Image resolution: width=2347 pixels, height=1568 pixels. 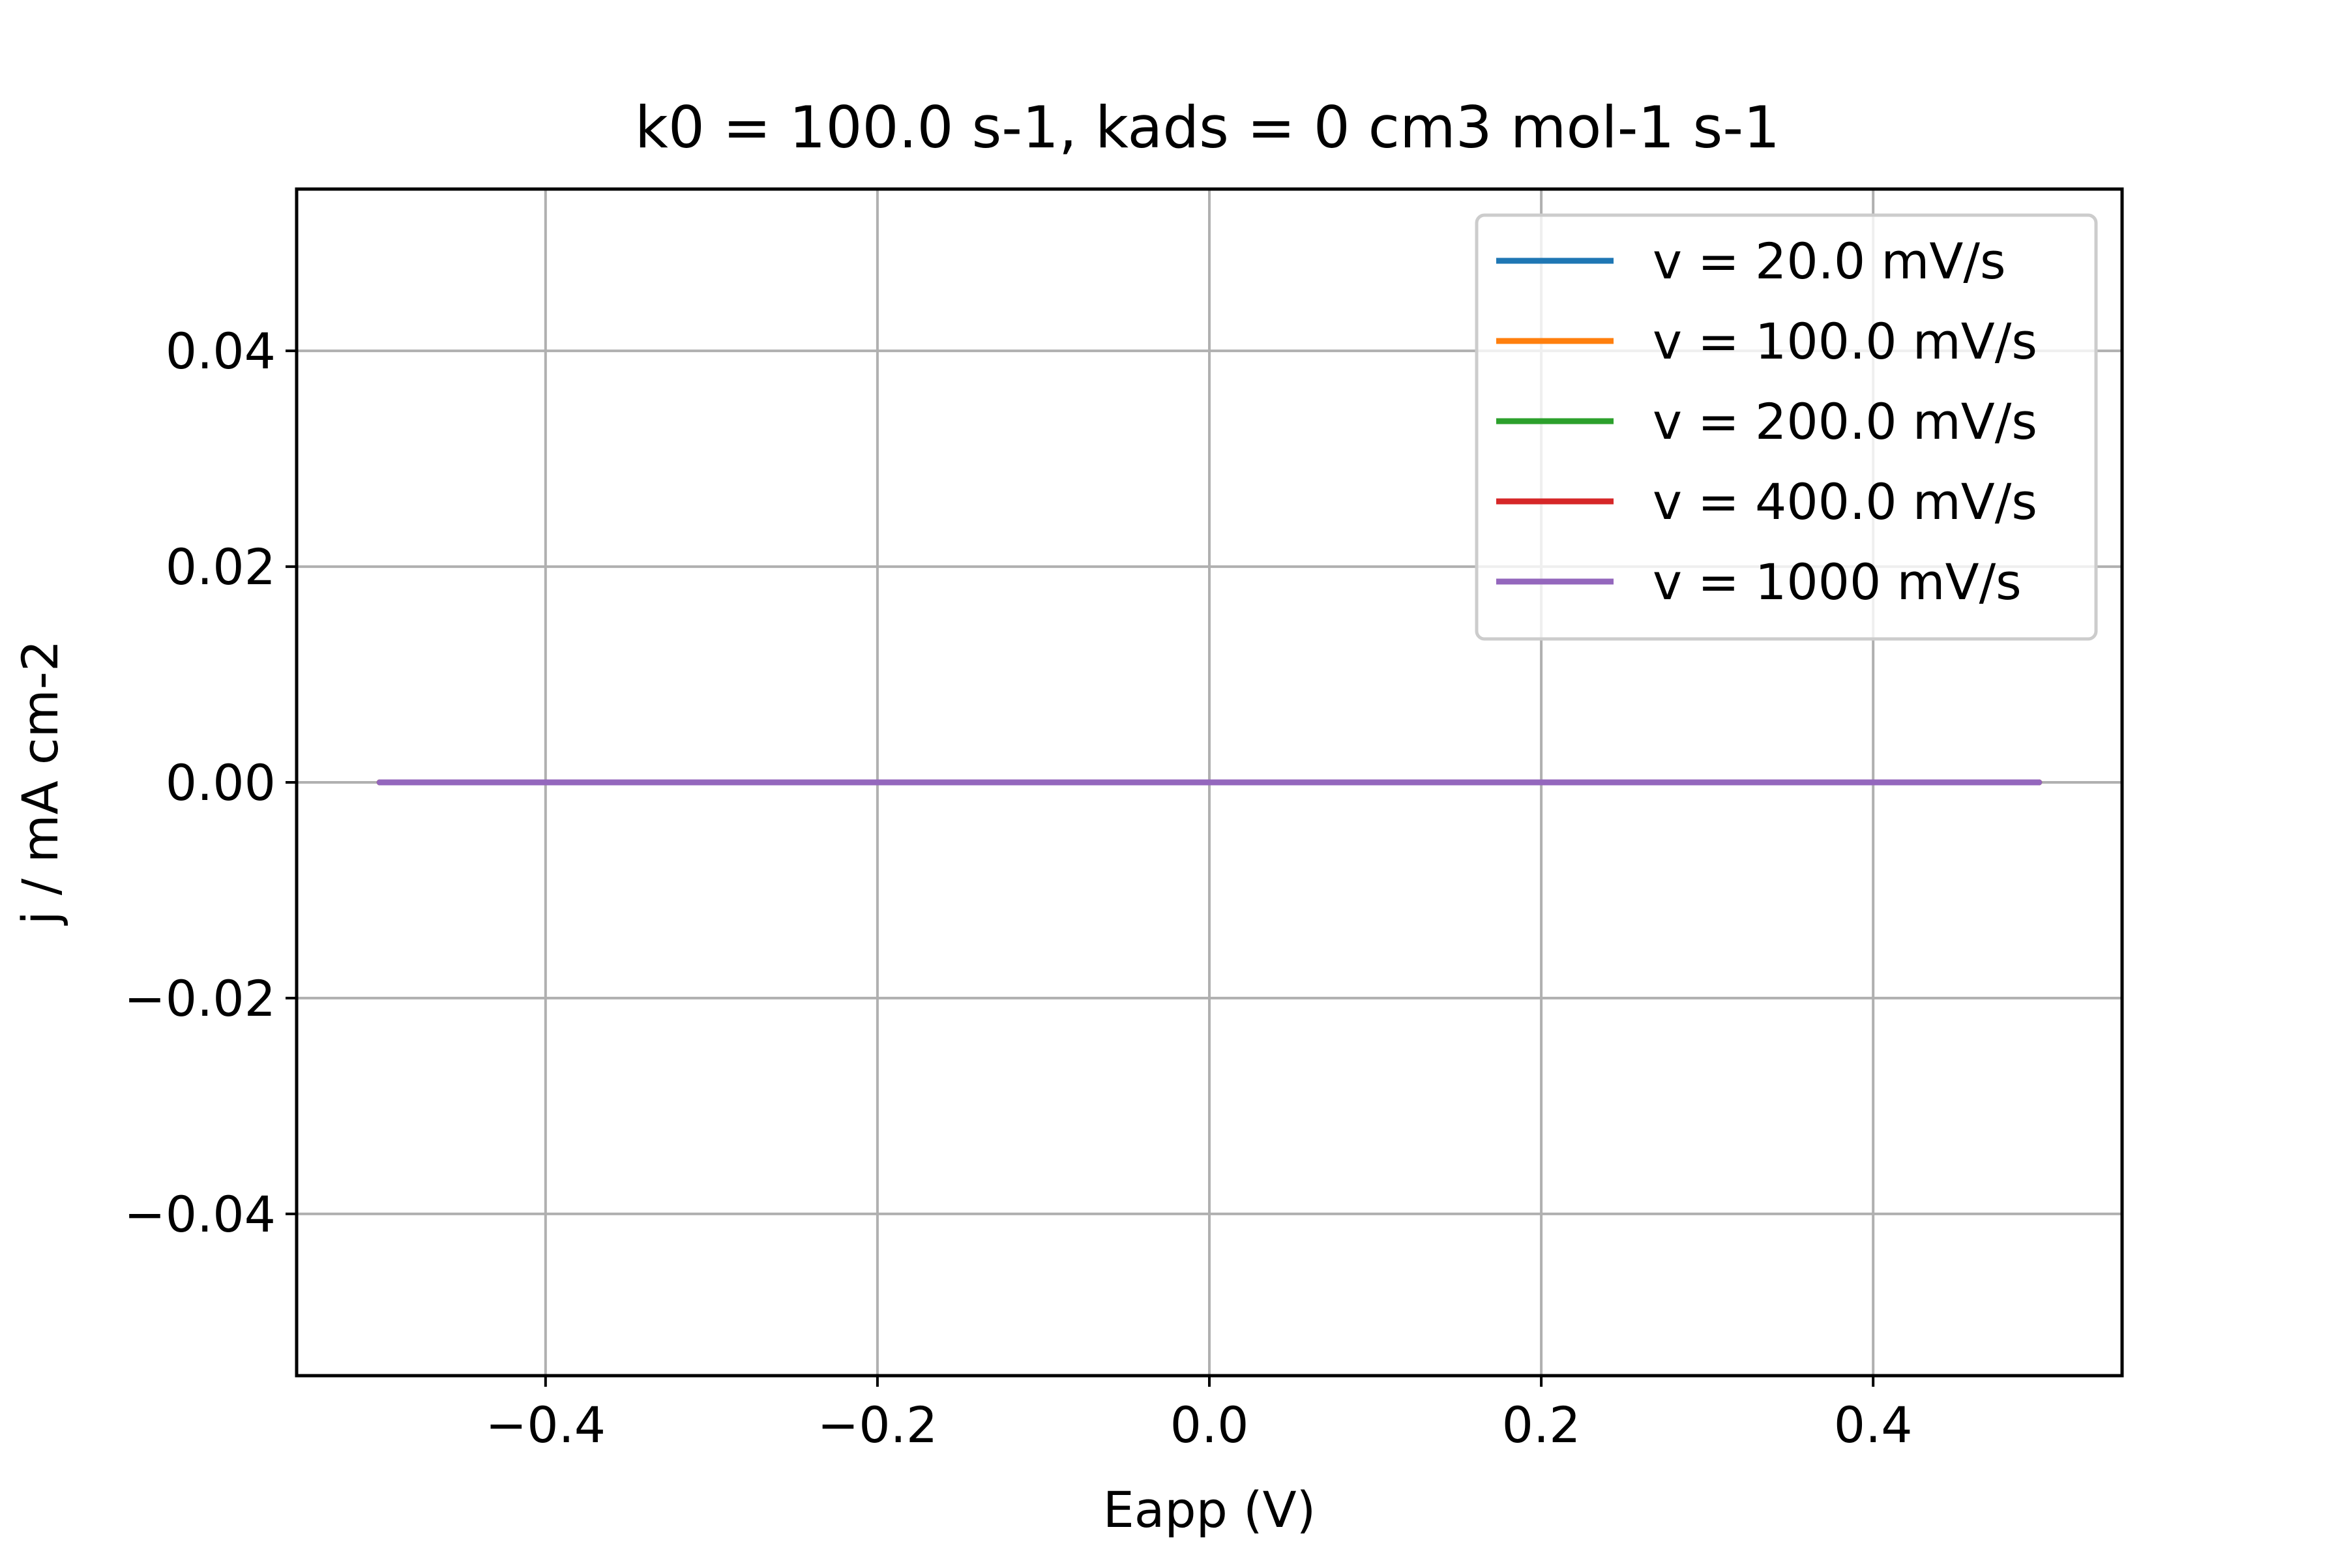 I want to click on y-tick-label: 0.02, so click(x=221, y=567).